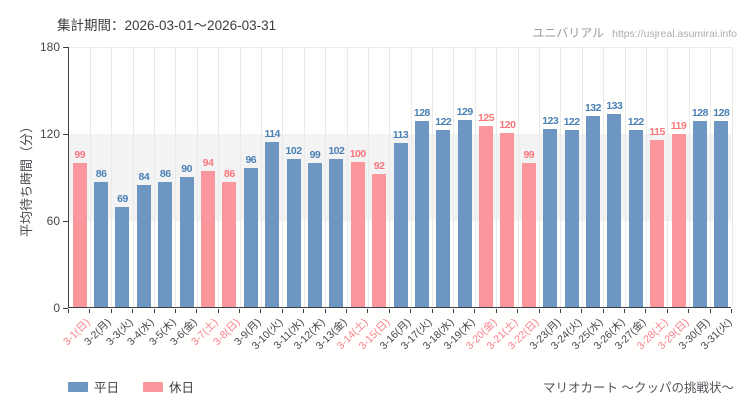 The image size is (750, 410). Describe the element at coordinates (101, 244) in the screenshot. I see `bar-3-2(月)` at that location.